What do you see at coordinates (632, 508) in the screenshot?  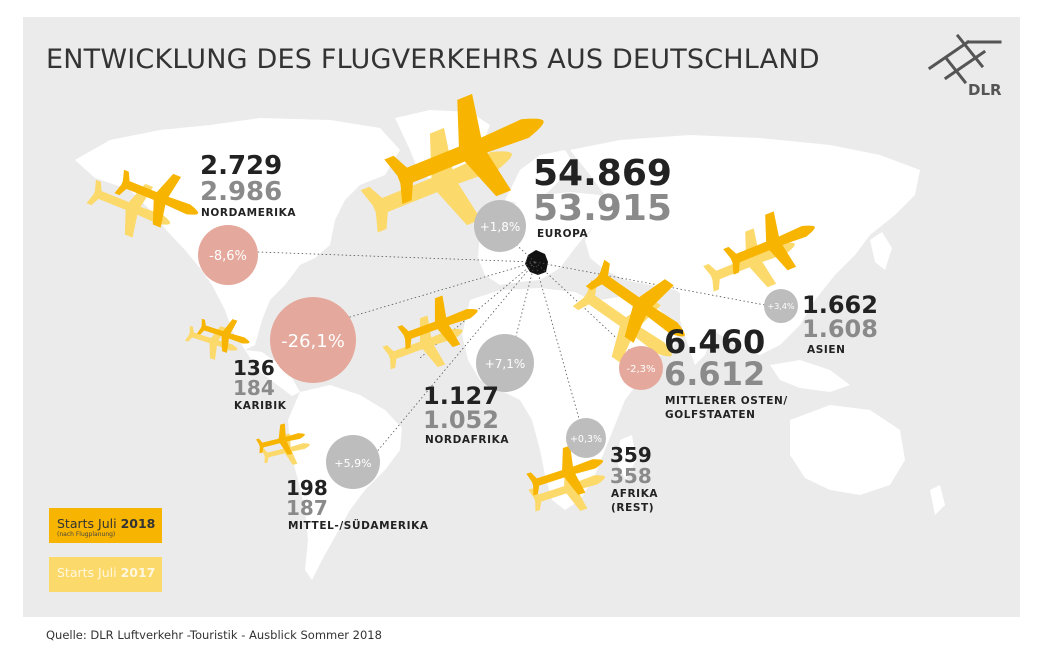 I see `label-afrika-rest-line2: (REST)` at bounding box center [632, 508].